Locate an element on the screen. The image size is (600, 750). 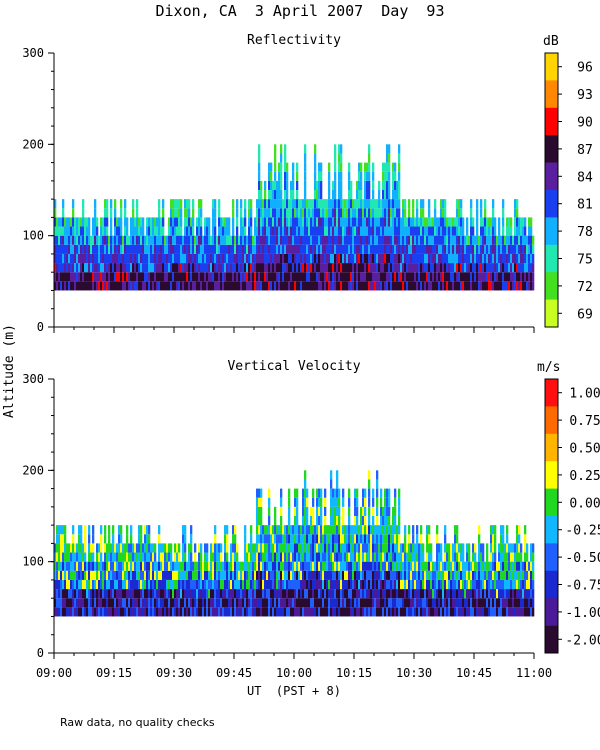
velocity-colorbar-label: 0.00 is located at coordinates (584, 503).